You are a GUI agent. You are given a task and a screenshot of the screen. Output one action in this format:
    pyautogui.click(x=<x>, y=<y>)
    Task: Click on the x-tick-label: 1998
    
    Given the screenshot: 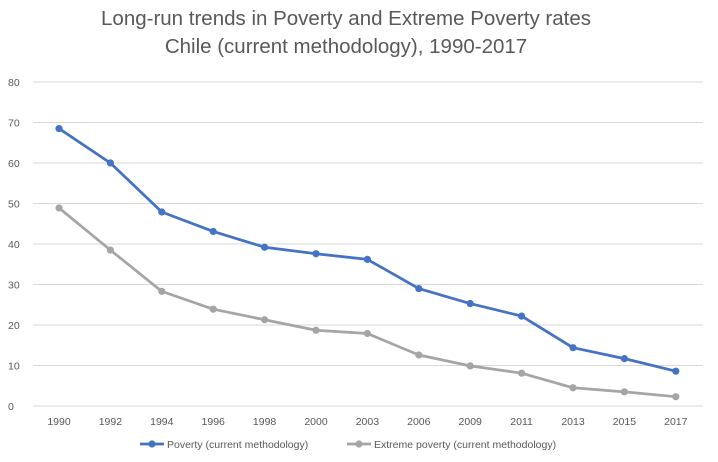 What is the action you would take?
    pyautogui.click(x=265, y=422)
    